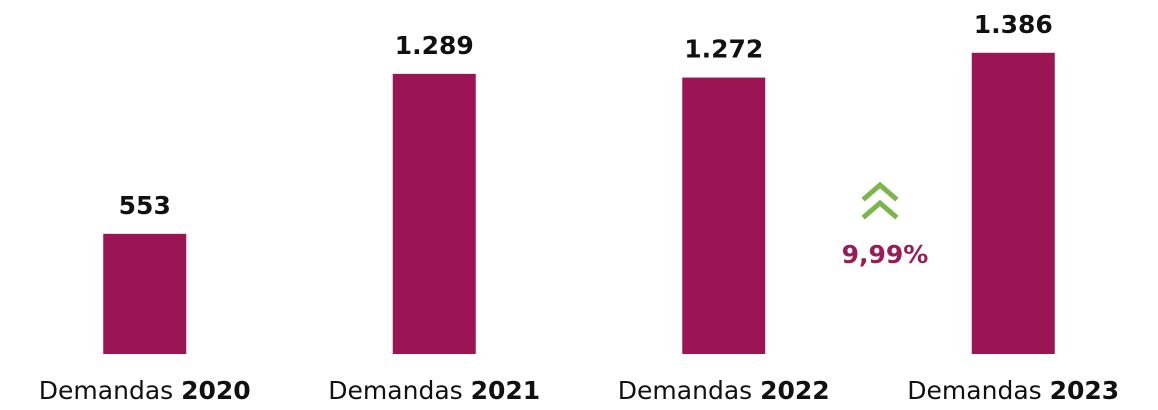 The height and width of the screenshot is (410, 1158). Describe the element at coordinates (880, 200) in the screenshot. I see `growth-arrow` at that location.